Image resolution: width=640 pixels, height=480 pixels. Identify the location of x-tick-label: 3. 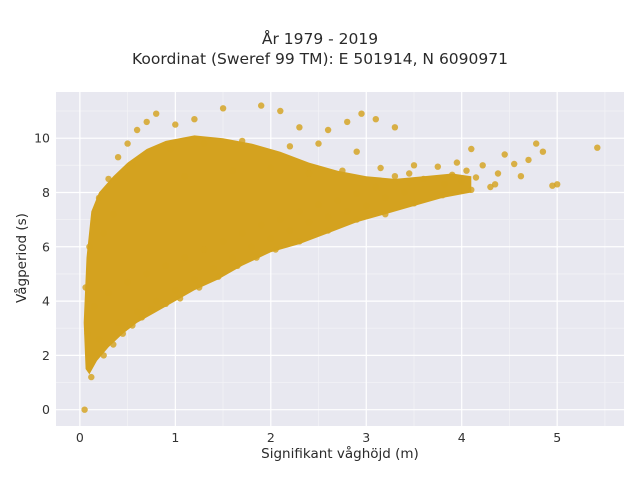
(366, 437).